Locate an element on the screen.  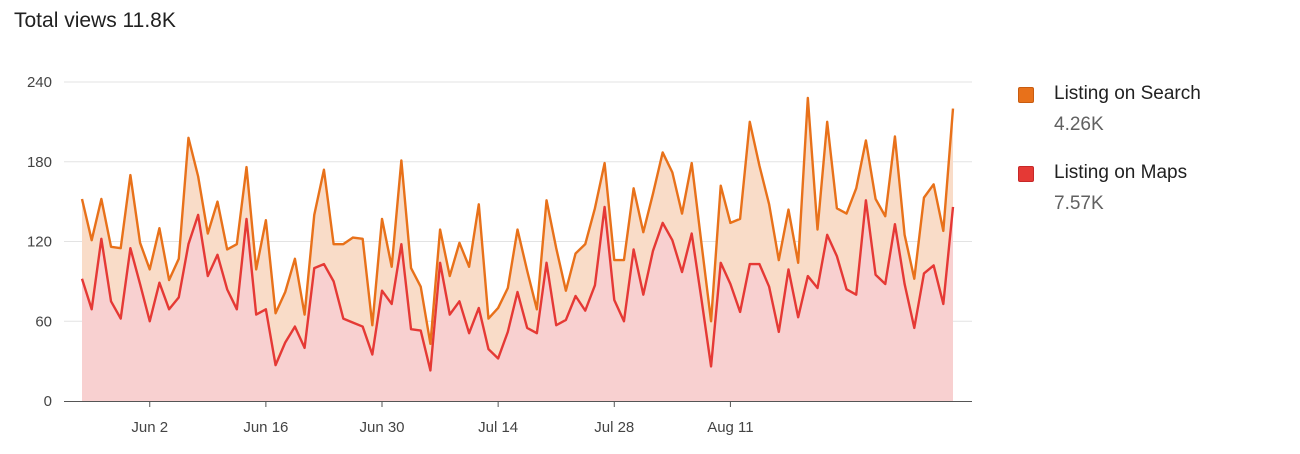
legend-swatch-maps is located at coordinates (1026, 174).